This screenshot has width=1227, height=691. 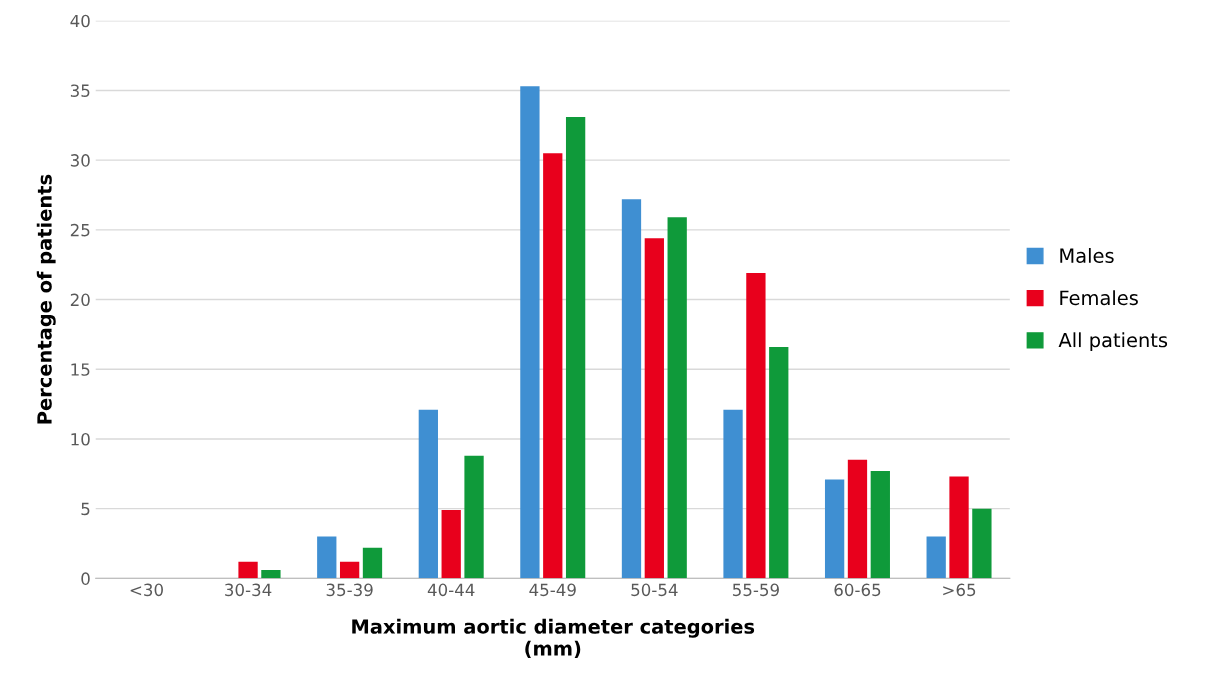 I want to click on x-tick-label: 40-44, so click(x=451, y=590).